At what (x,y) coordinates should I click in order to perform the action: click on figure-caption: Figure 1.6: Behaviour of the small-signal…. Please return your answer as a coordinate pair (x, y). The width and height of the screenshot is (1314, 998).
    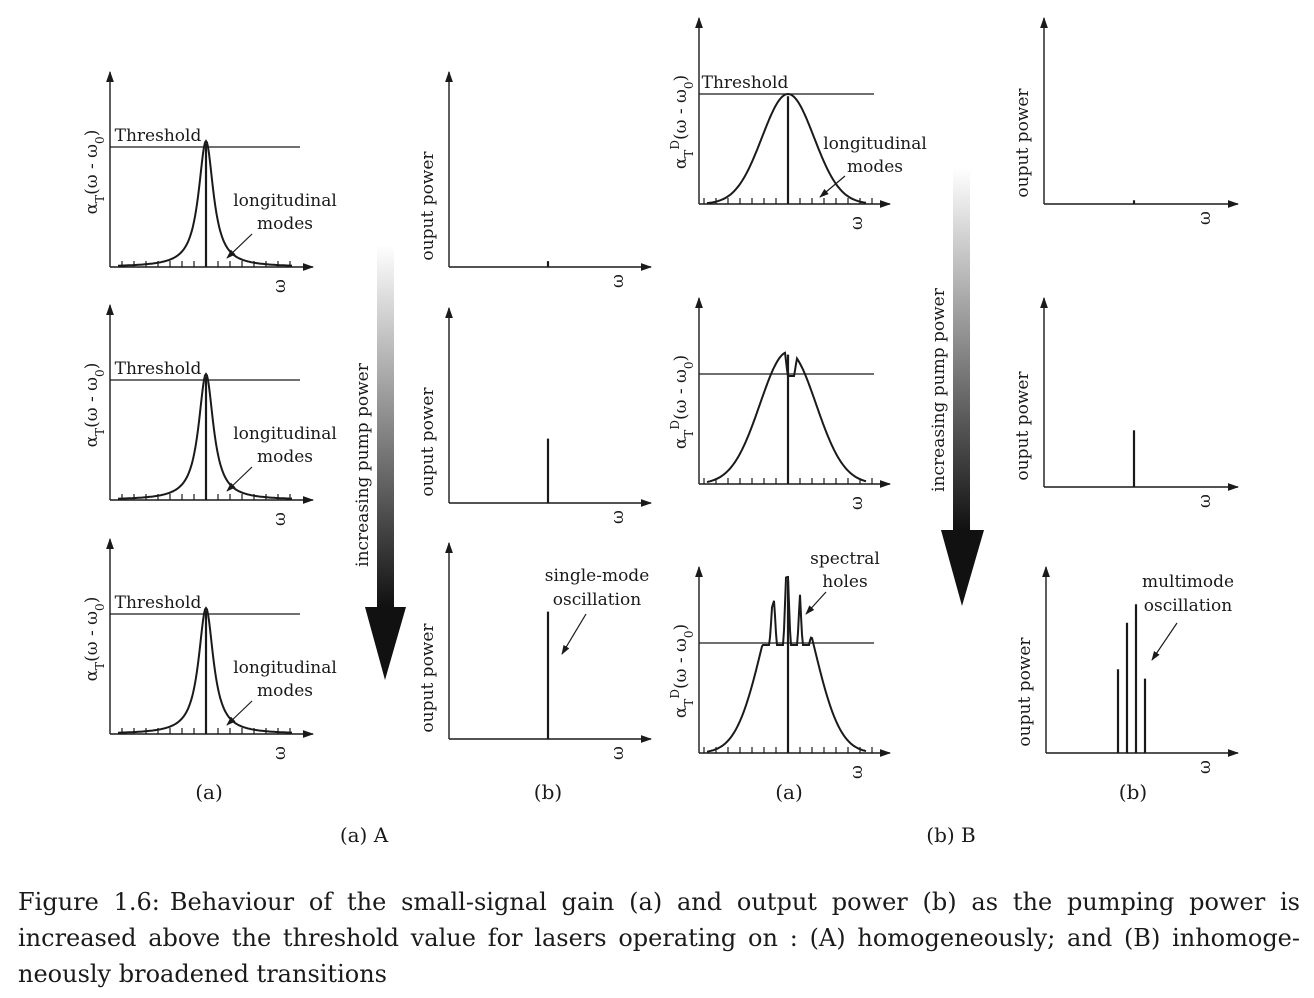
    Looking at the image, I should click on (659, 938).